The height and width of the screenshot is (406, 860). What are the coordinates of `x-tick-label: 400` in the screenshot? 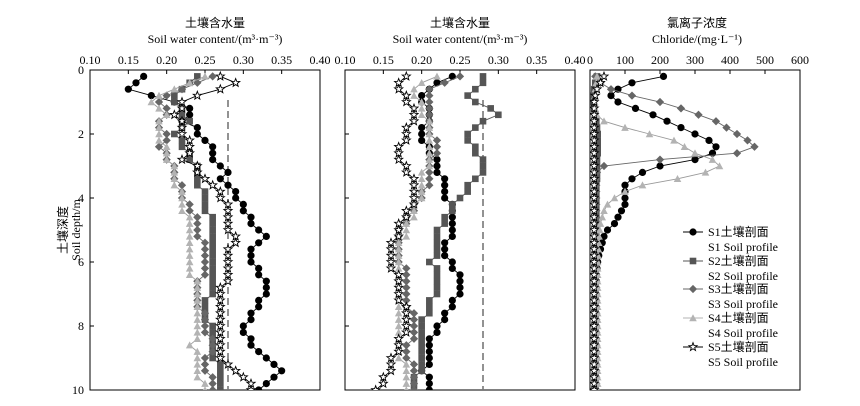 It's located at (730, 60).